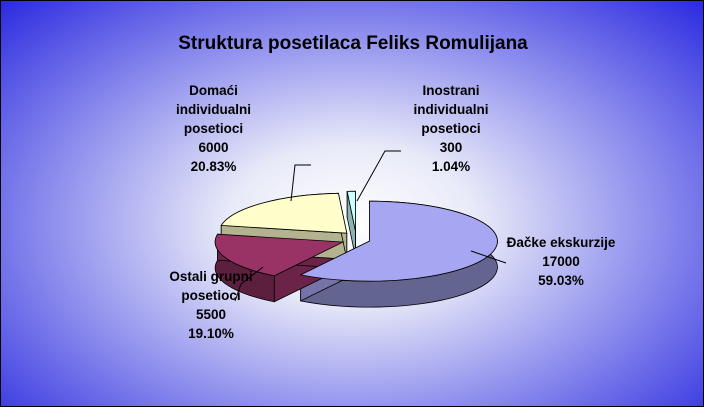 The image size is (704, 407). I want to click on label-percent: 1.04%, so click(451, 166).